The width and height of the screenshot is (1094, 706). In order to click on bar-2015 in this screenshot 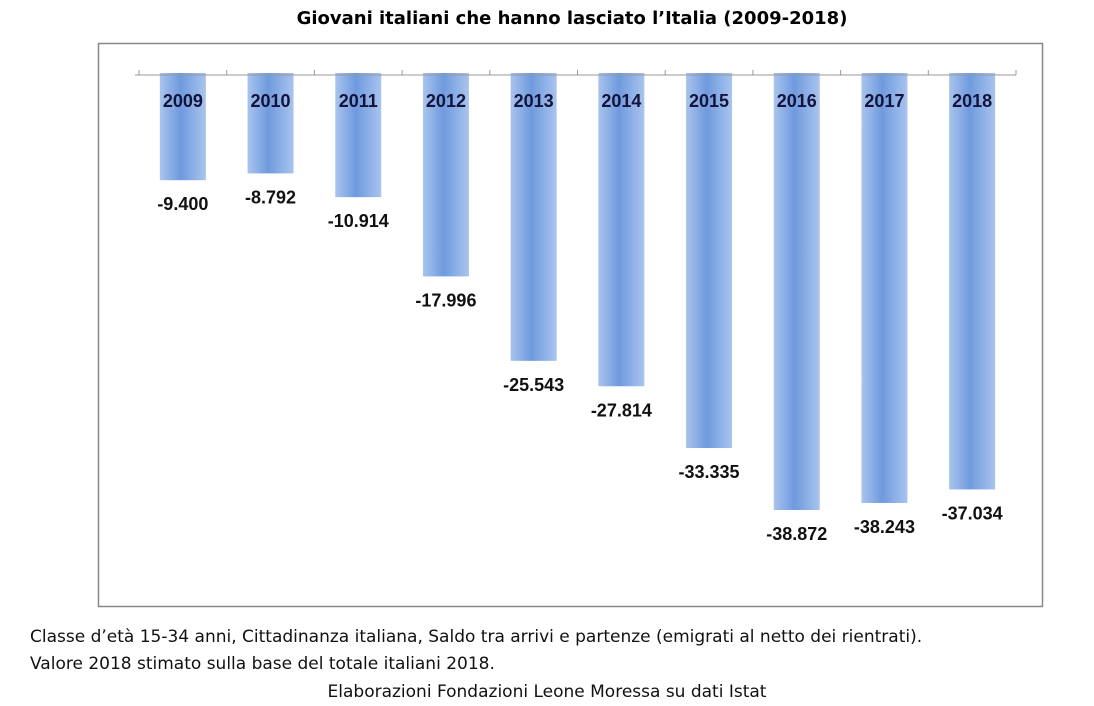, I will do `click(709, 261)`.